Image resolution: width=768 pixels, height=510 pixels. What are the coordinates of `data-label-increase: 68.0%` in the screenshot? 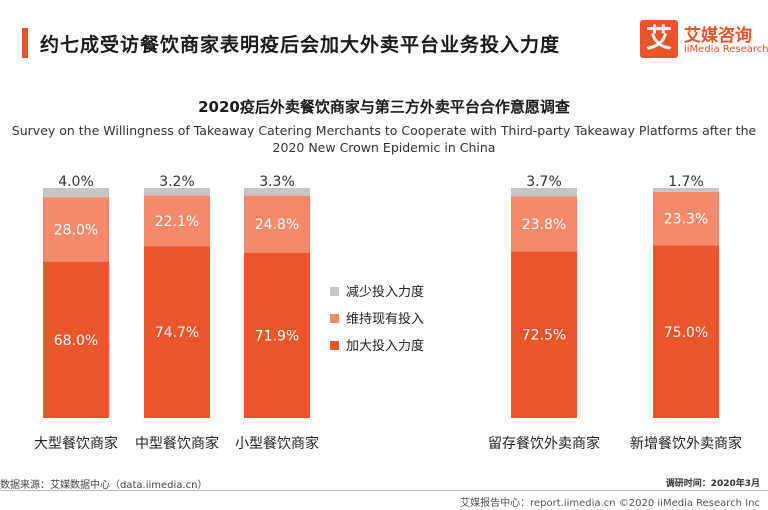 It's located at (76, 341).